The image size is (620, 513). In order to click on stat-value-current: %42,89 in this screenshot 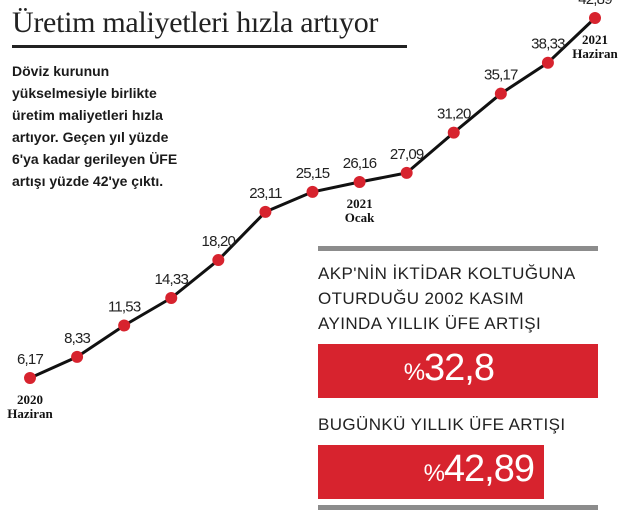, I will do `click(479, 469)`.